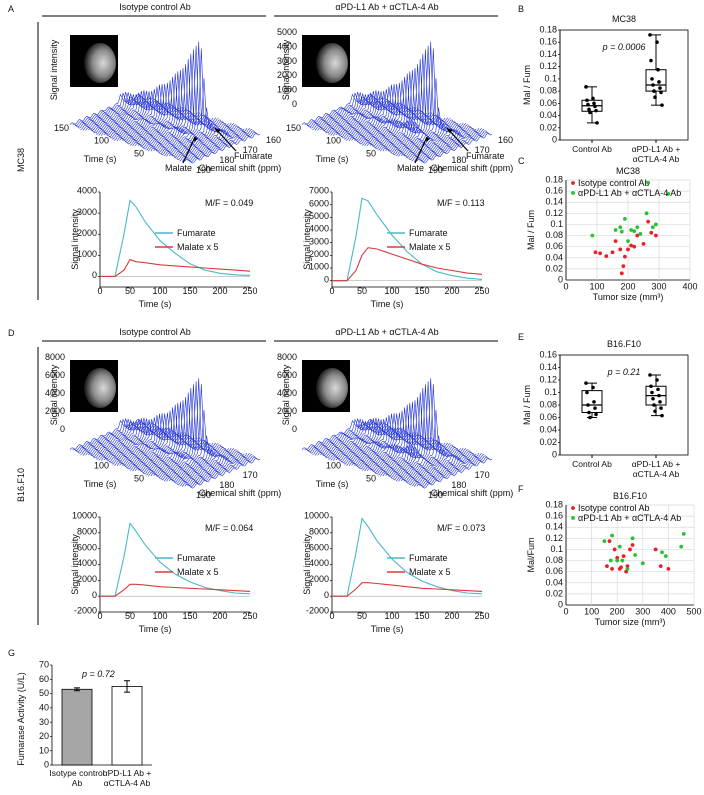 The image size is (704, 795). Describe the element at coordinates (11, 653) in the screenshot. I see `panel-letter: G` at that location.